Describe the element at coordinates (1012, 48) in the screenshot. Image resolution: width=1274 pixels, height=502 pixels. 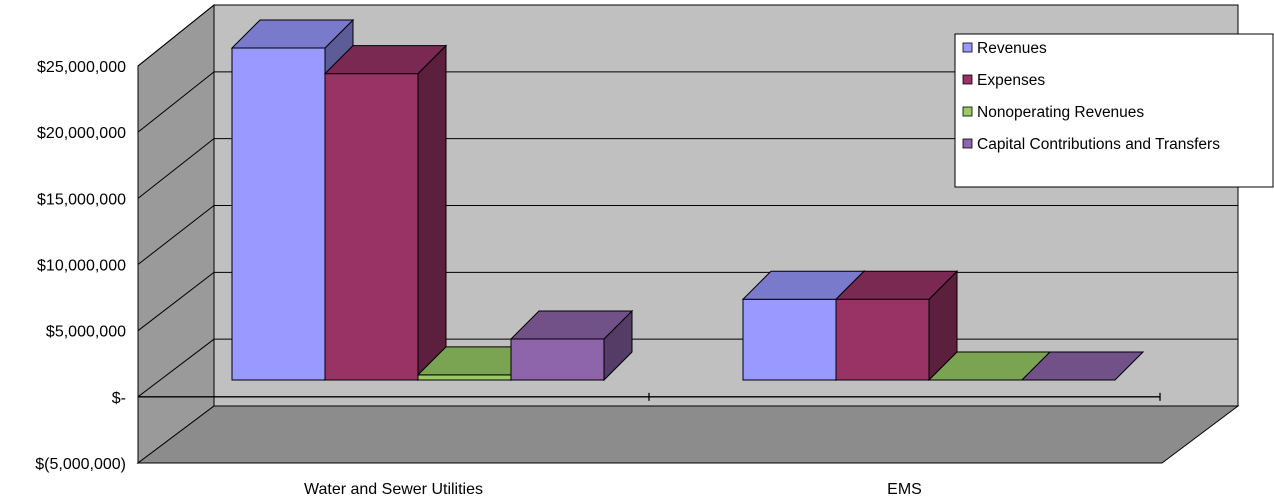
I see `legend-label: Revenues` at that location.